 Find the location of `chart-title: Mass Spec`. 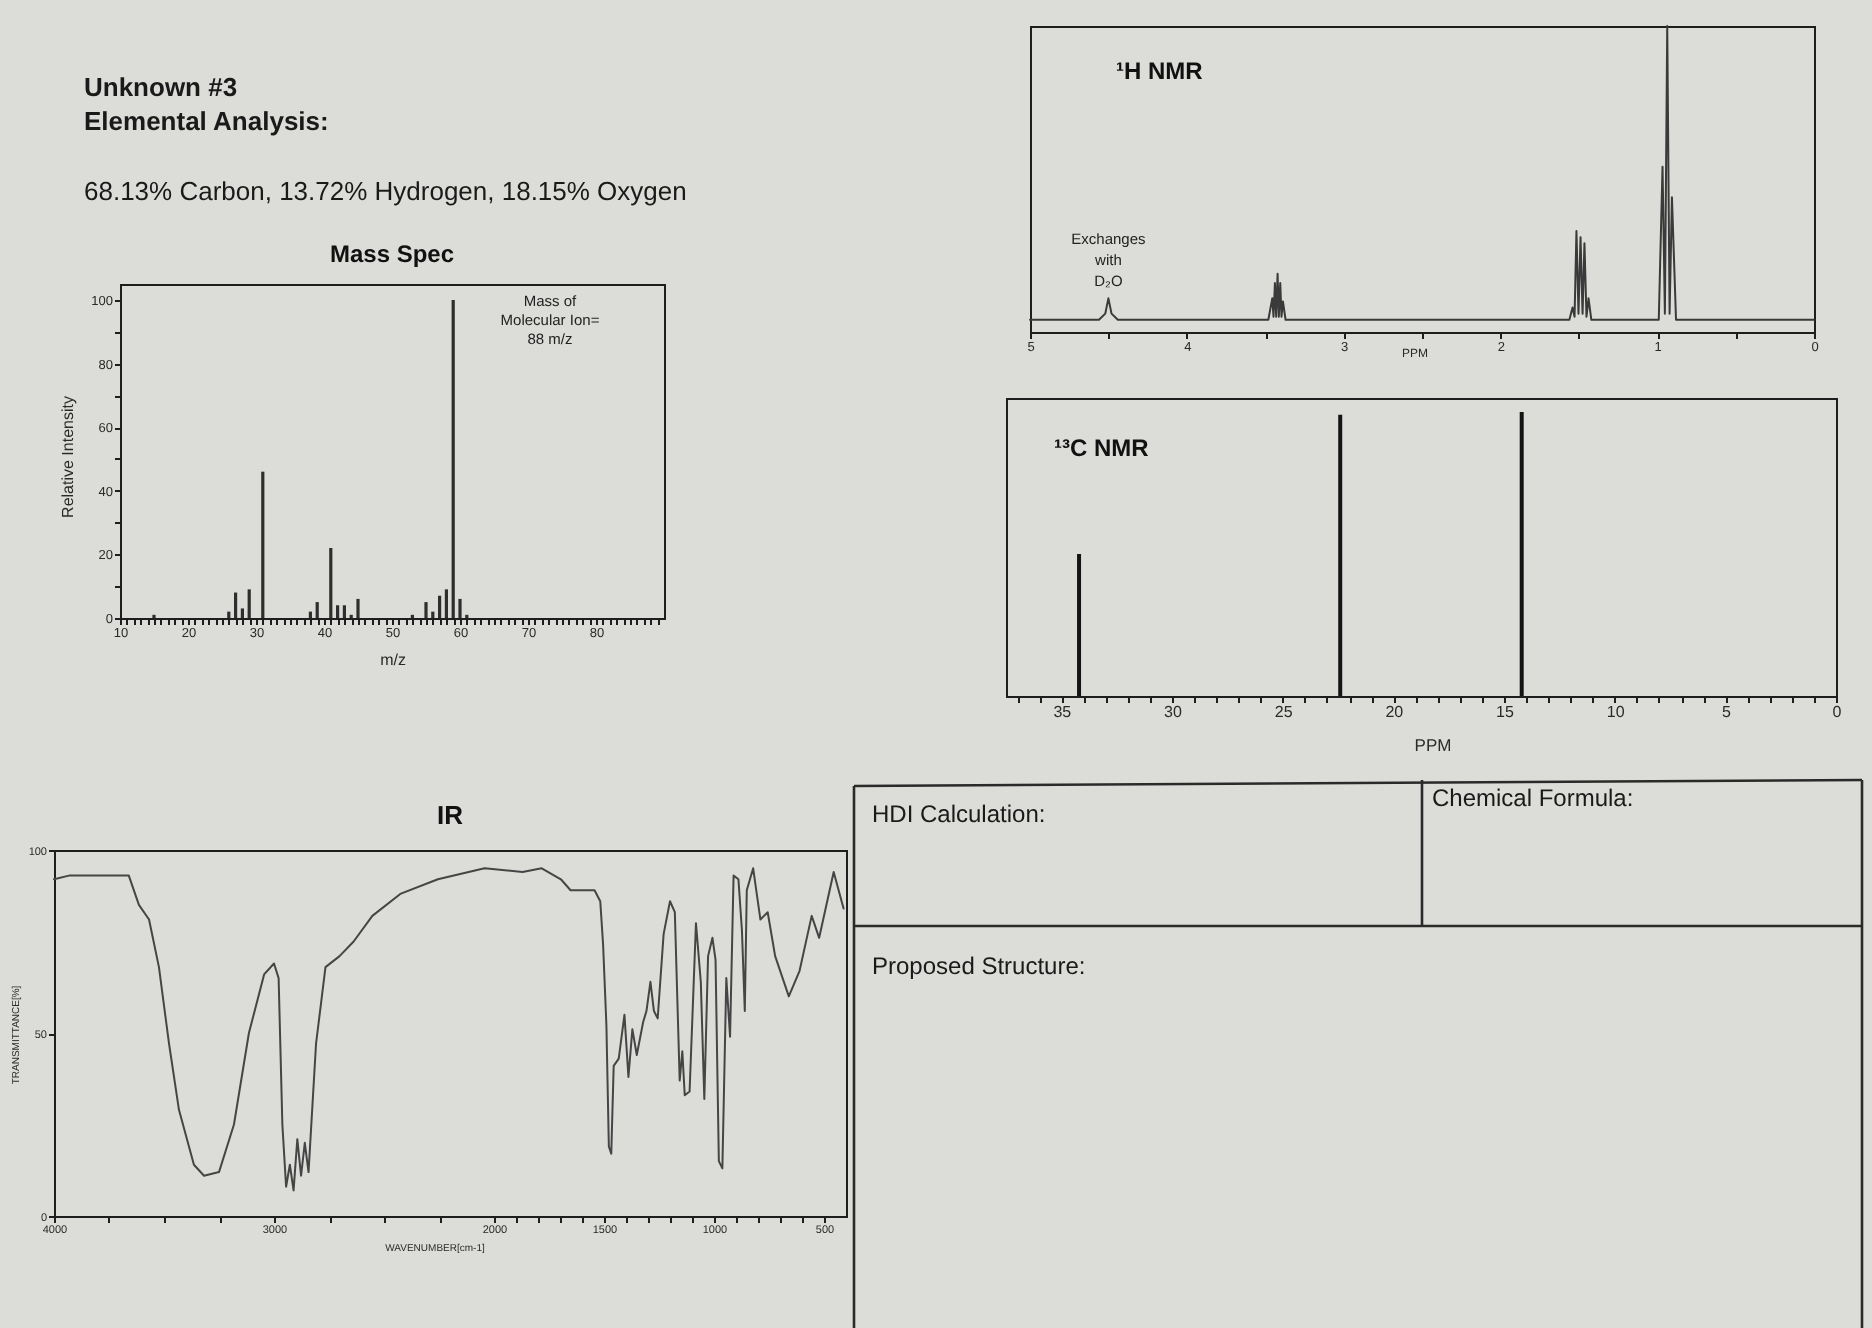

chart-title: Mass Spec is located at coordinates (392, 254).